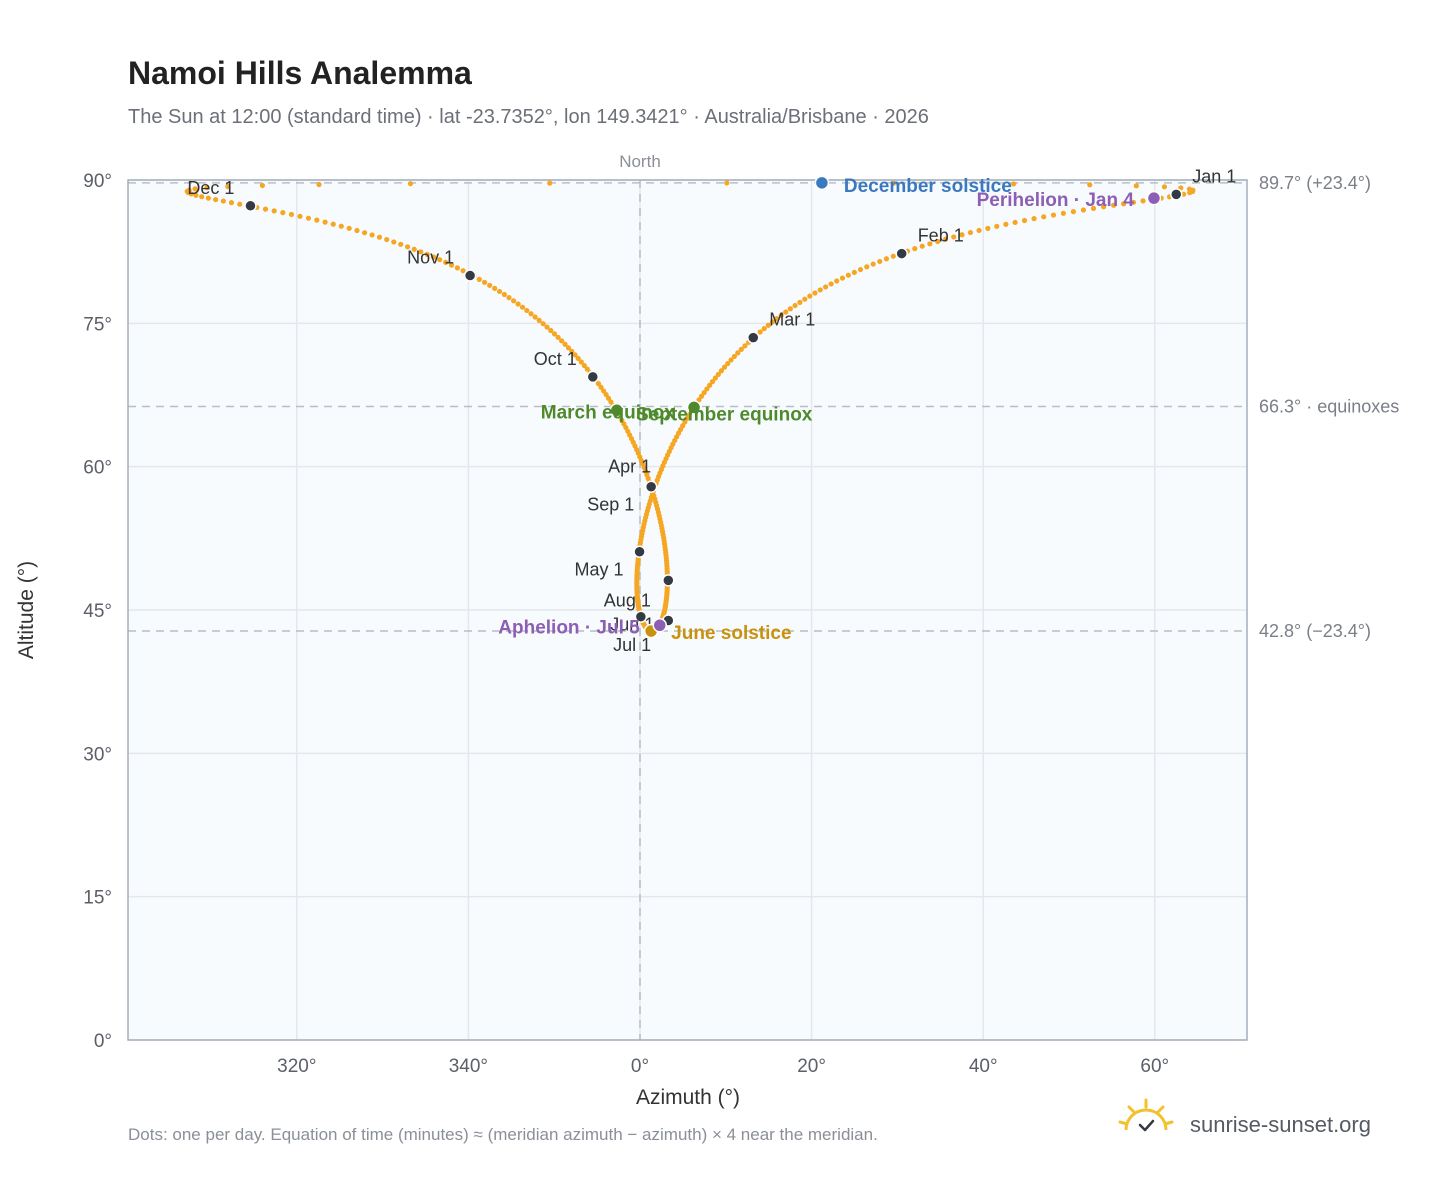 Image resolution: width=1448 pixels, height=1188 pixels. What do you see at coordinates (1329, 406) in the screenshot?
I see `reference-line-label: 66.3° · equinoxes` at bounding box center [1329, 406].